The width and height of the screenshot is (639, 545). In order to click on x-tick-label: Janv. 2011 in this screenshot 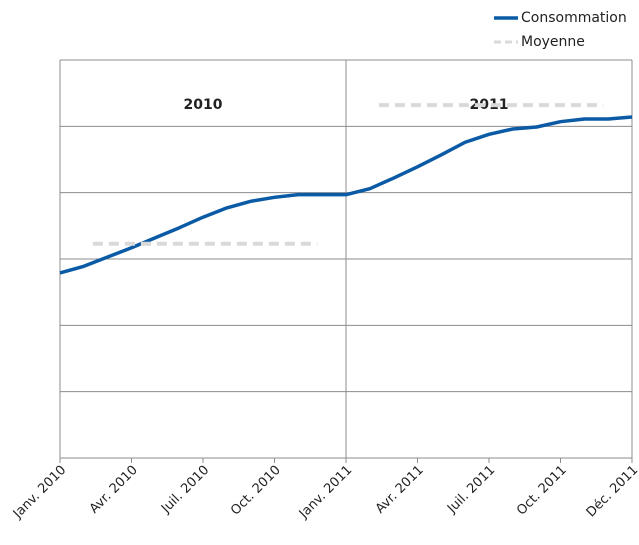, I will do `click(325, 492)`.